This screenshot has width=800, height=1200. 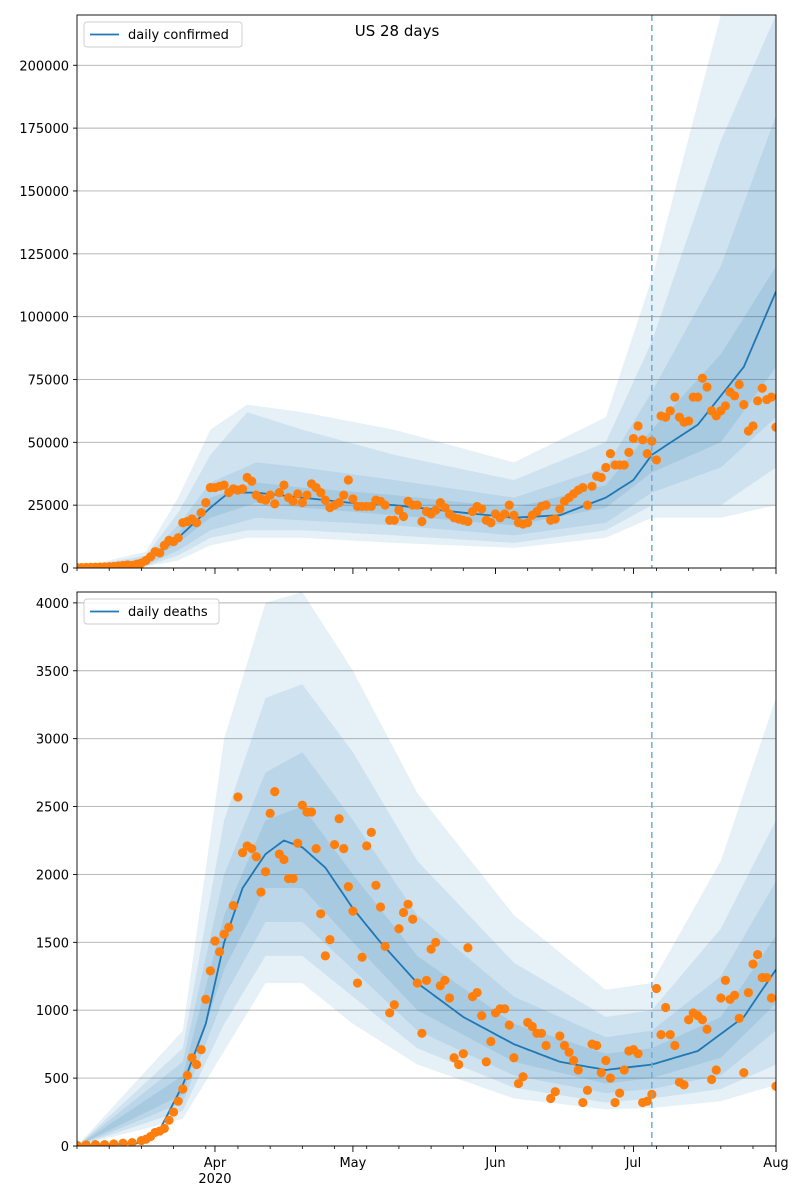 What do you see at coordinates (52, 943) in the screenshot?
I see `y-tick-label: 1500` at bounding box center [52, 943].